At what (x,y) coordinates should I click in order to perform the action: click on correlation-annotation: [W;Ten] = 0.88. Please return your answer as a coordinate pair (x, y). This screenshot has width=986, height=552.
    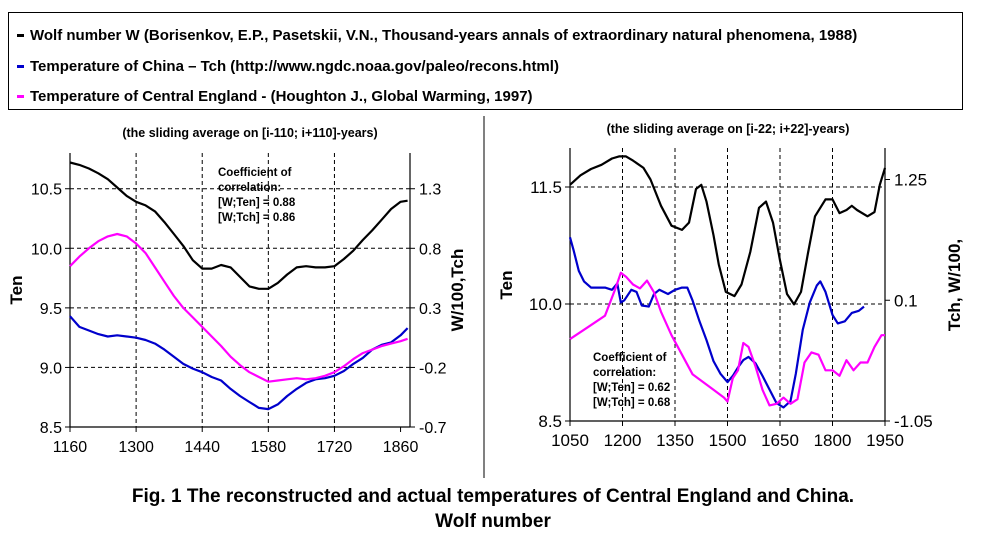
    Looking at the image, I should click on (257, 203).